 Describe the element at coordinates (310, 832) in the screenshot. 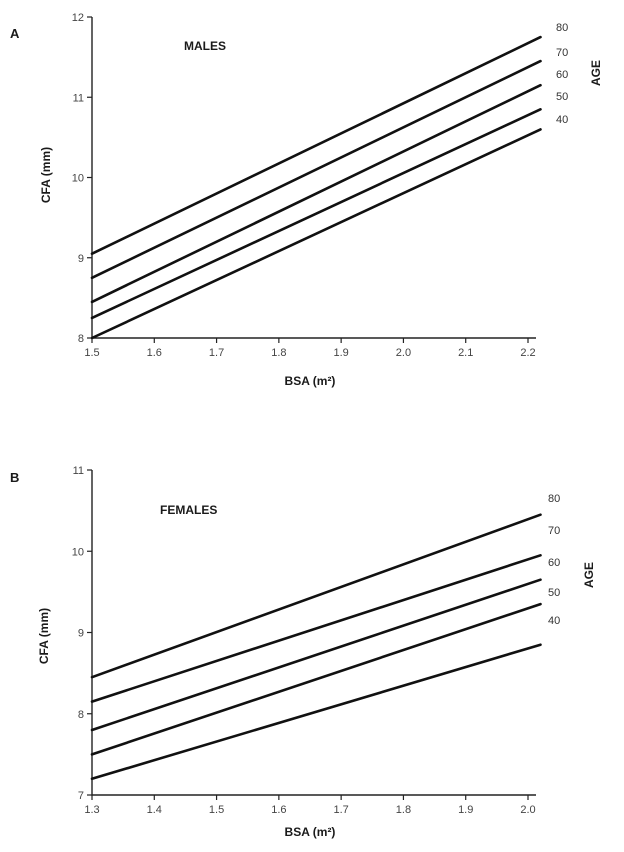

I see `panel-b-x-axis-label: BSA (m²)` at that location.